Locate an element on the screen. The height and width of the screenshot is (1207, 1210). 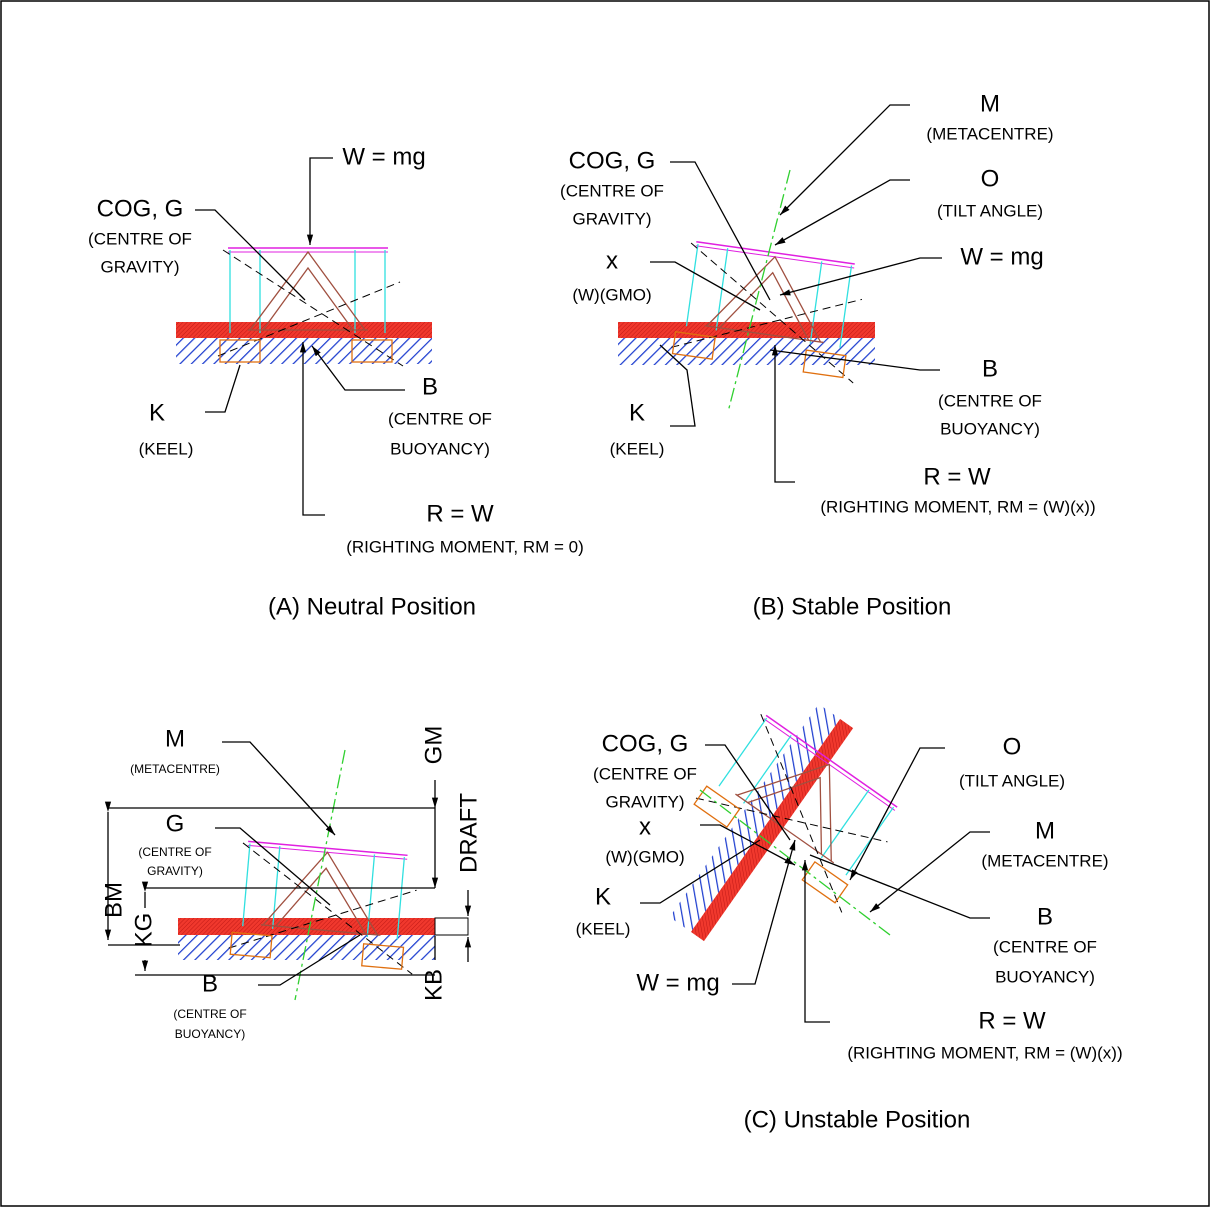
label: (RIGHTING MOMENT, RM = 0) is located at coordinates (465, 546).